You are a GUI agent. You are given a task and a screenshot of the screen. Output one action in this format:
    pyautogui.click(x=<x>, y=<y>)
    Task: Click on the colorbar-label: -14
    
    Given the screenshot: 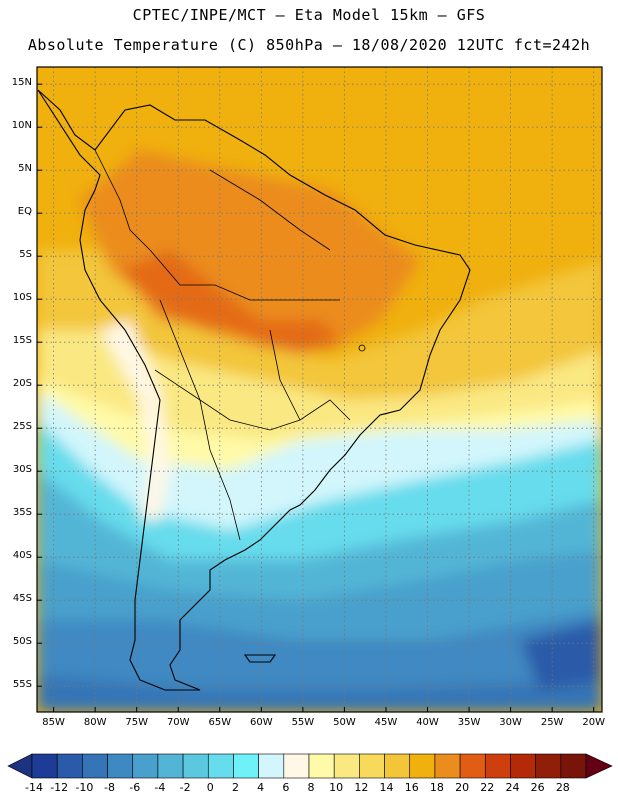 What is the action you would take?
    pyautogui.click(x=34, y=787)
    